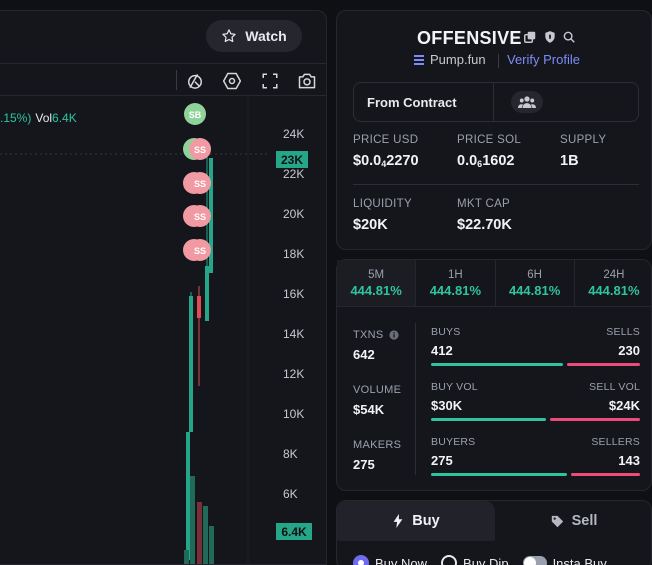 The height and width of the screenshot is (565, 652). I want to click on shield-icon, so click(550, 37).